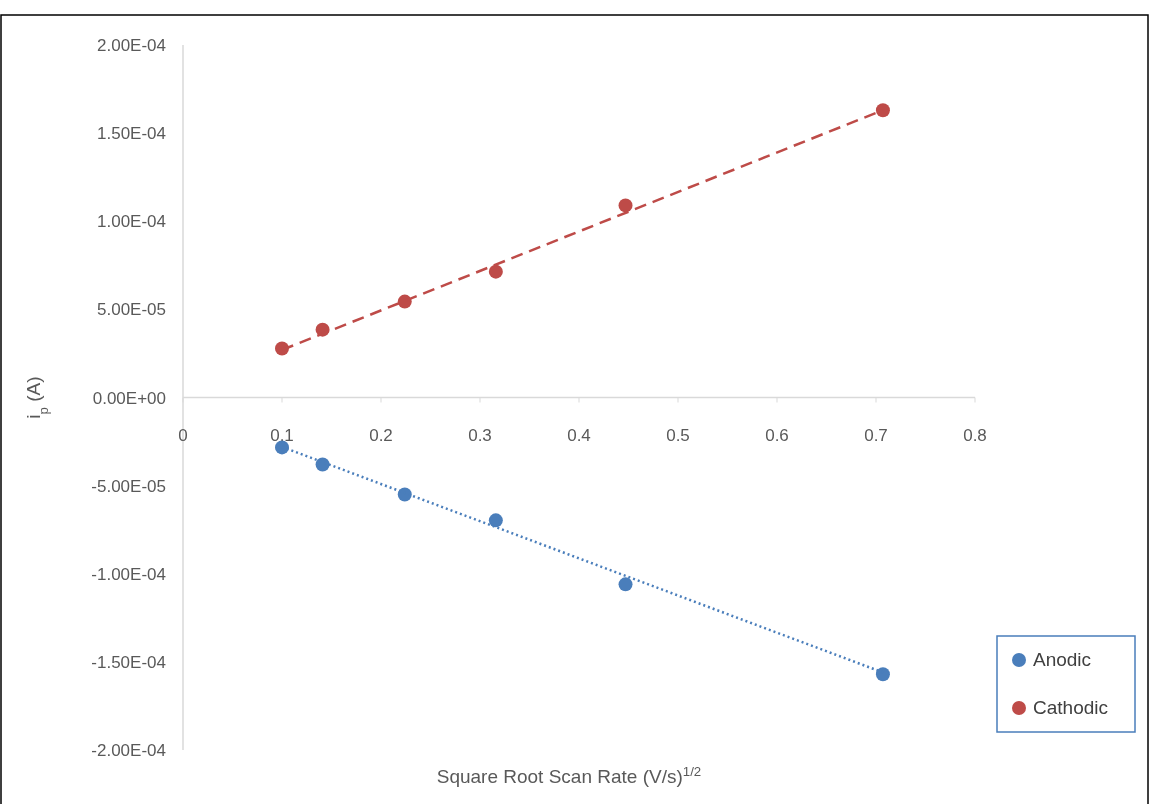 The image size is (1149, 804). I want to click on x-tick-label: 0.4, so click(579, 435).